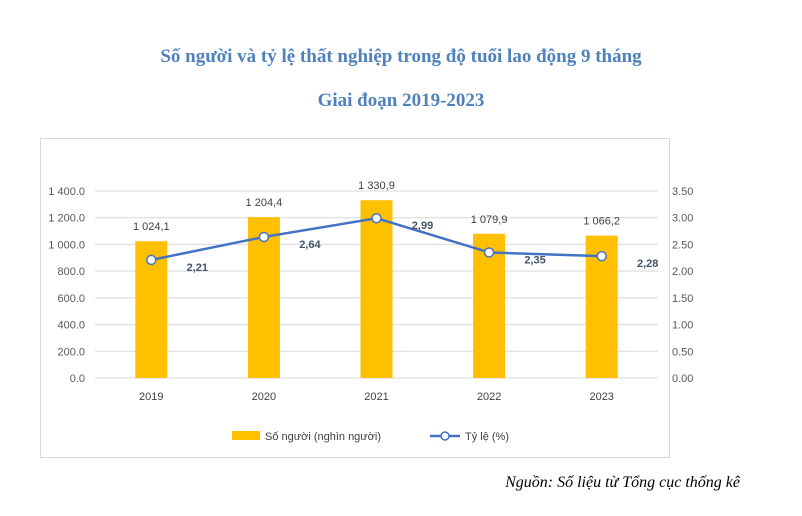  Describe the element at coordinates (601, 397) in the screenshot. I see `x-tick-label: 2023` at that location.